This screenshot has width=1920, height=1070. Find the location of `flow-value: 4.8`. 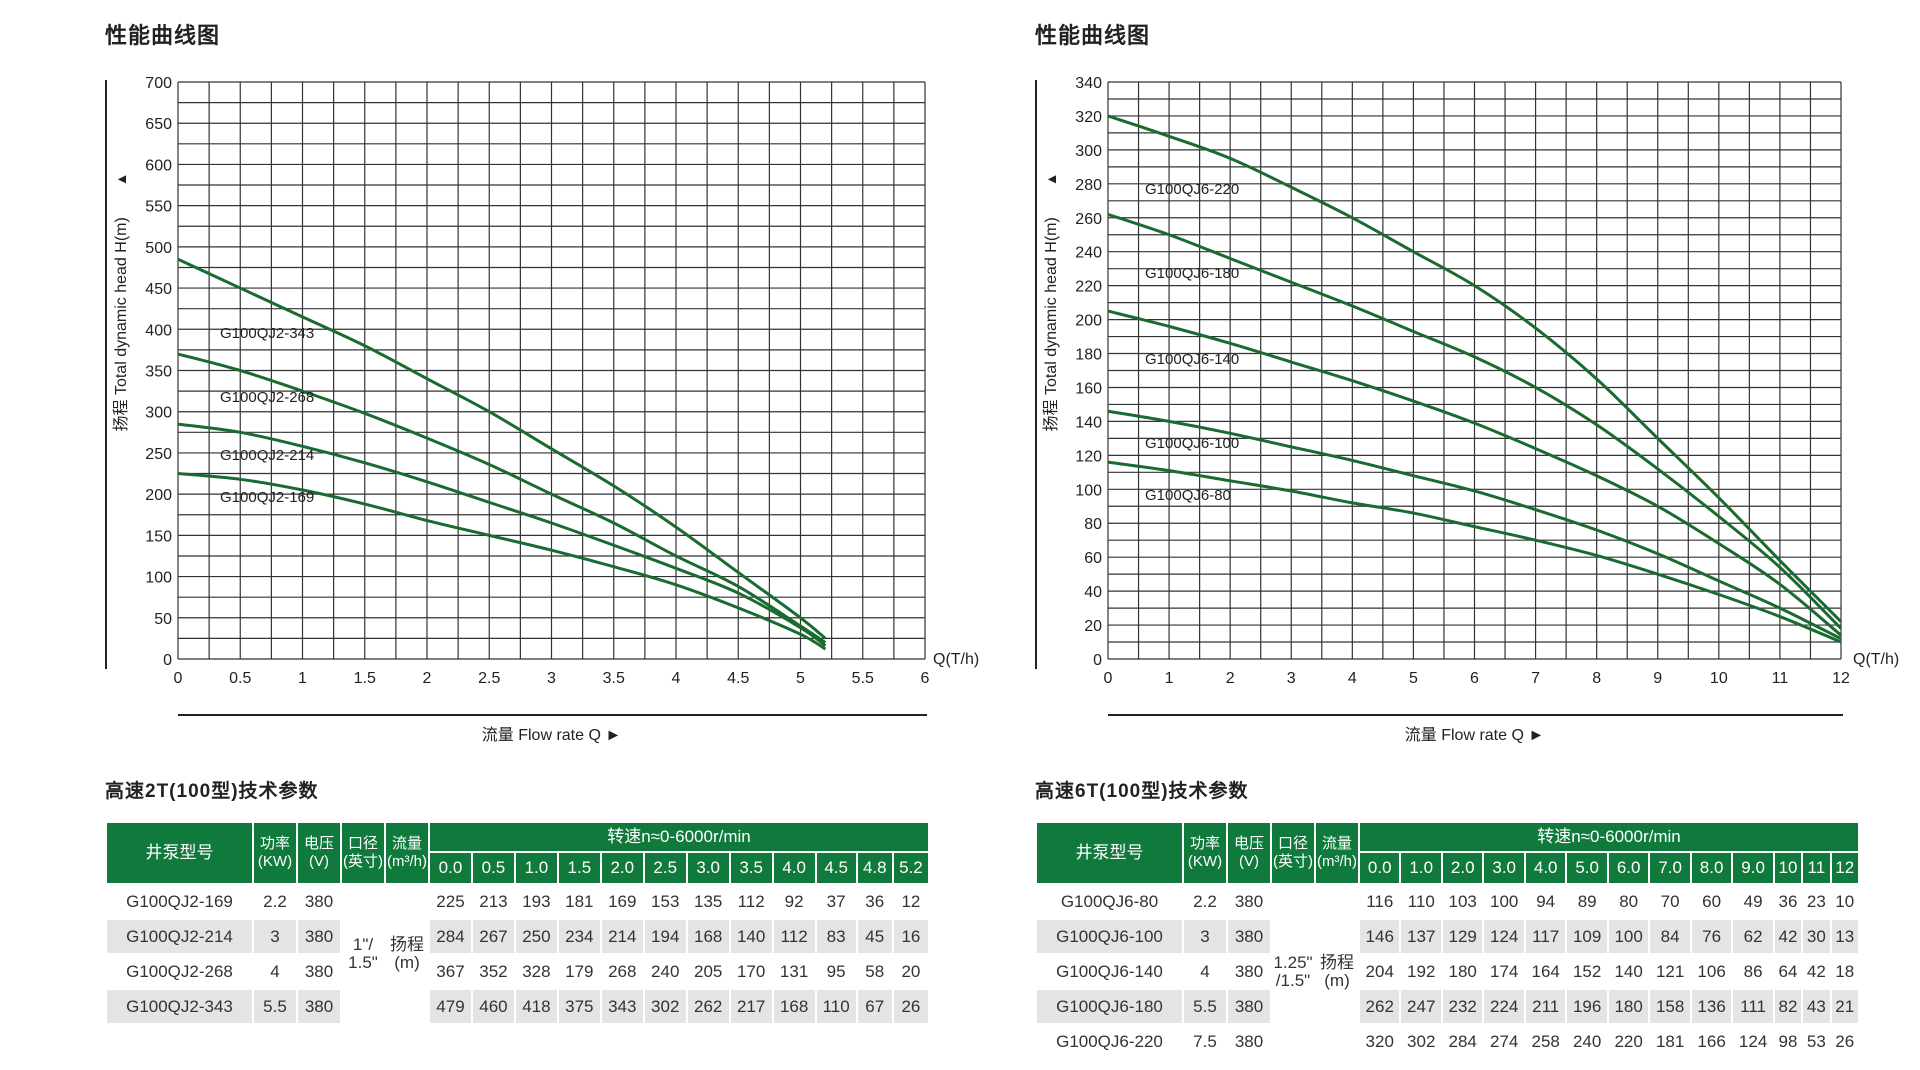

flow-value: 4.8 is located at coordinates (874, 868).